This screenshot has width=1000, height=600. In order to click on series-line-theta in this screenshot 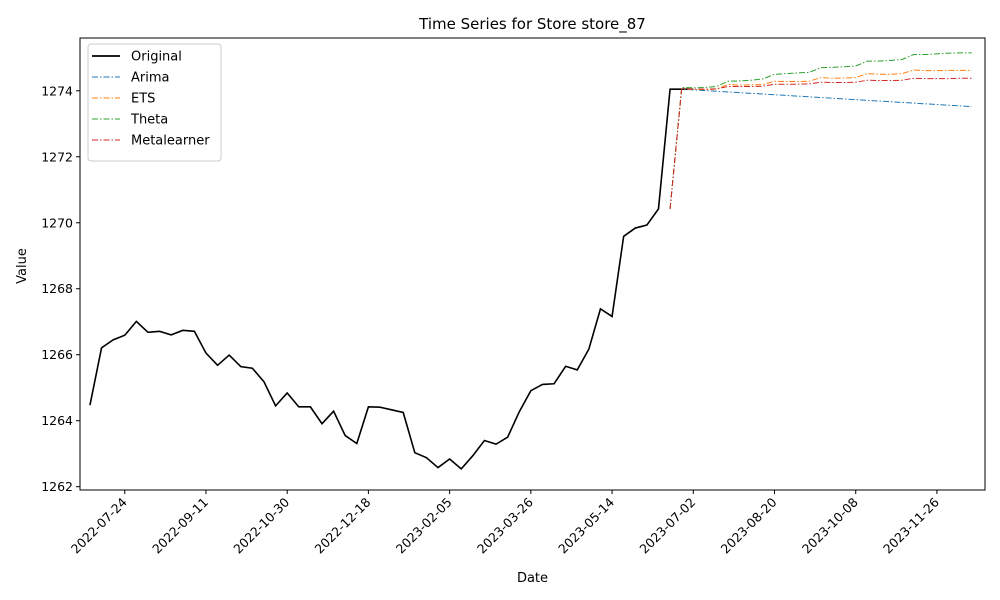, I will do `click(820, 130)`.